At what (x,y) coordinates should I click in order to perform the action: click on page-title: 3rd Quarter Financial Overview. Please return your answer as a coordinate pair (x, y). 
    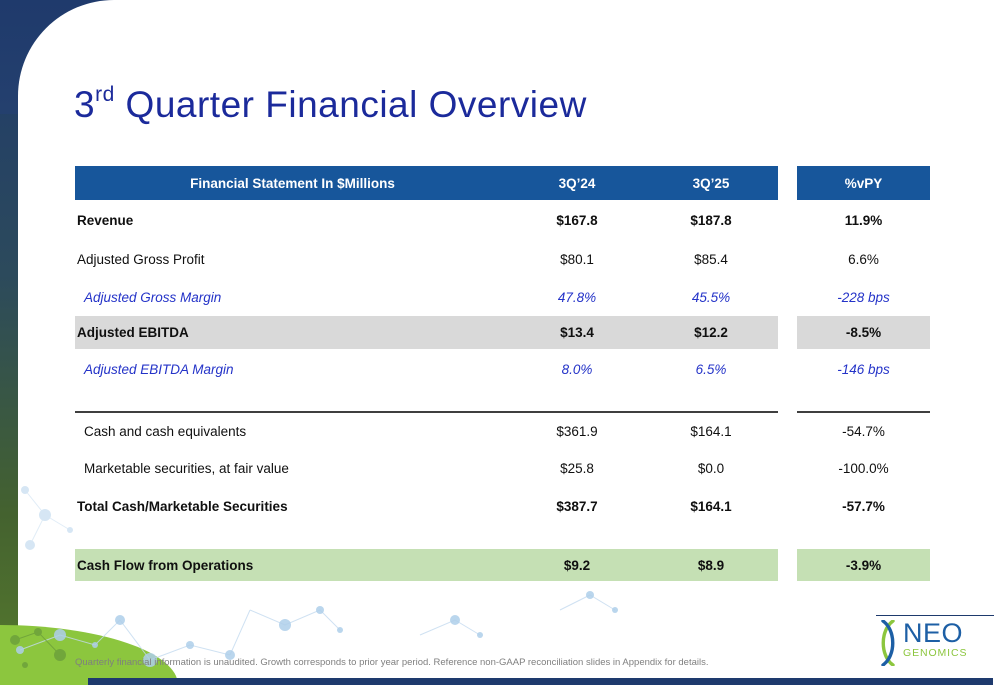
    Looking at the image, I should click on (330, 104).